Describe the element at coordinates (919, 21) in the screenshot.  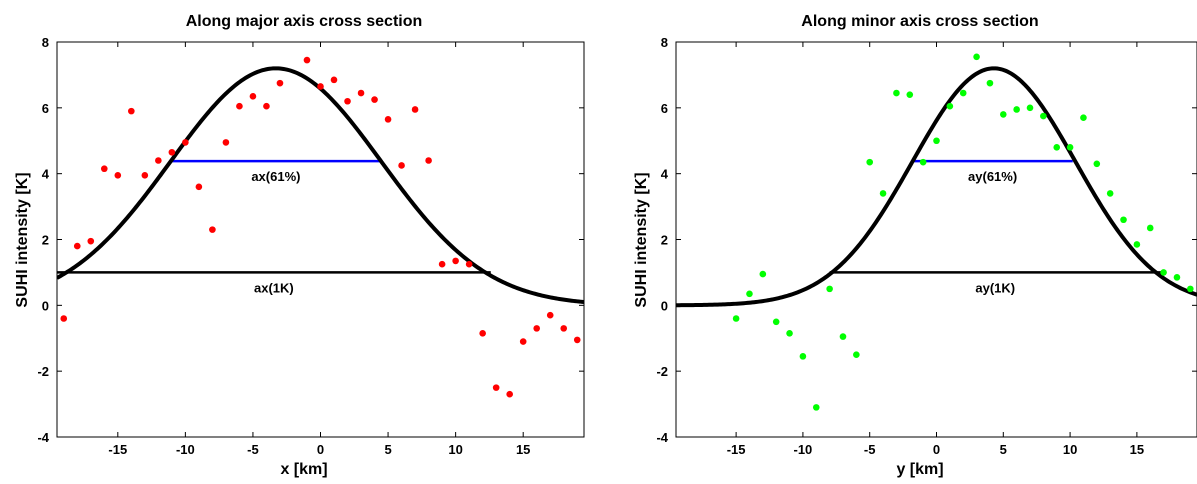
I see `chart-title: Along minor axis cross section` at that location.